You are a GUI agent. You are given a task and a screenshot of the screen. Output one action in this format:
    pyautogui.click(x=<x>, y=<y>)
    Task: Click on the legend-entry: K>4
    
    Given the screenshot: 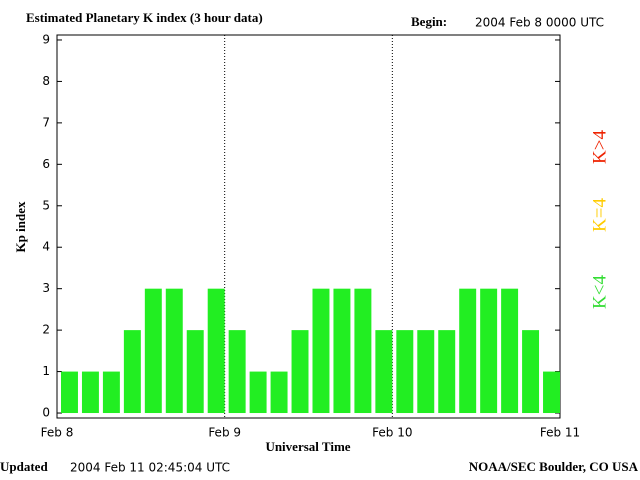 What is the action you would take?
    pyautogui.click(x=599, y=147)
    